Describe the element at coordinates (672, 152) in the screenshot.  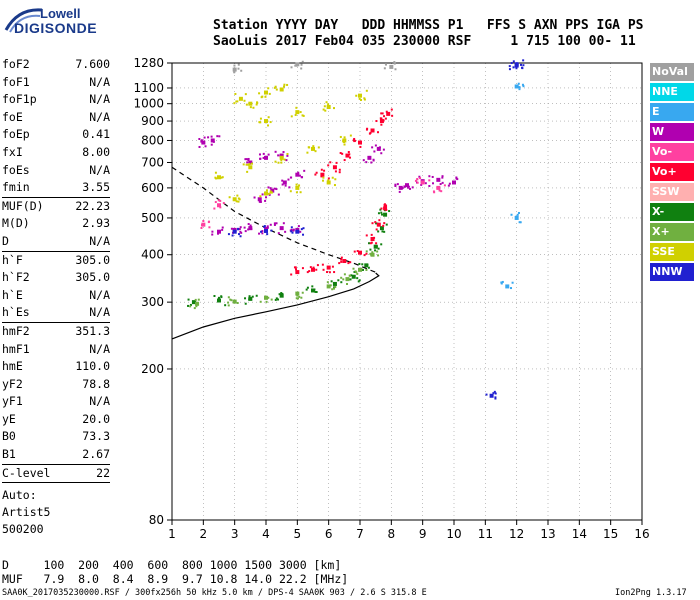
I see `legend-item-vo: Vo-` at that location.